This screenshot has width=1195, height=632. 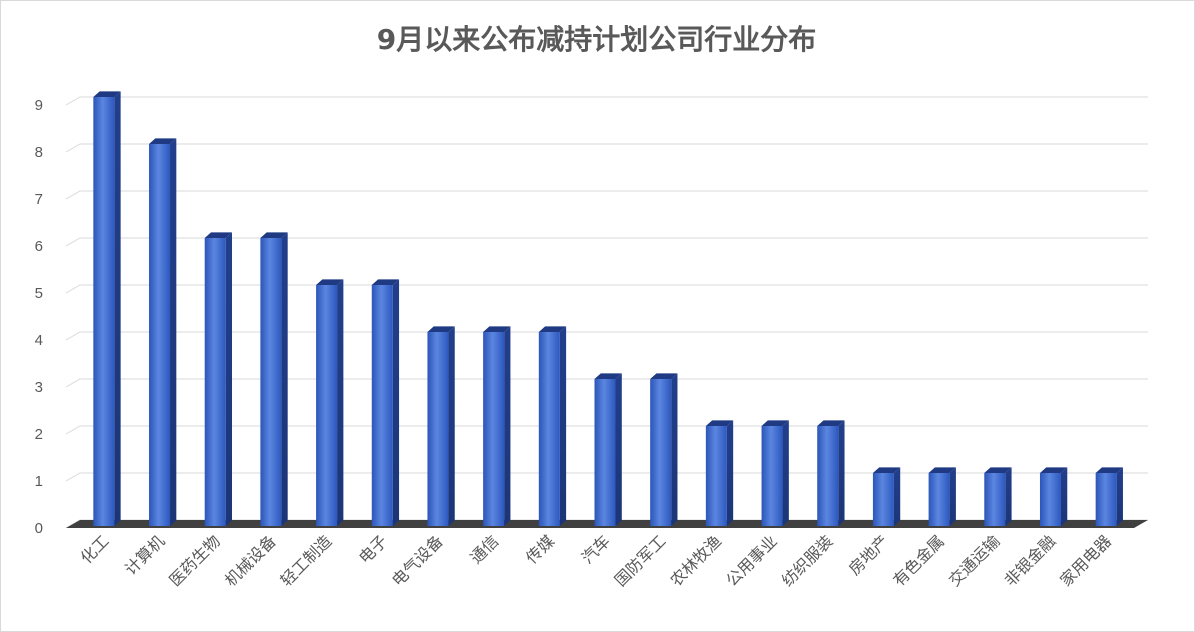 What do you see at coordinates (39, 434) in the screenshot?
I see `y-tick-label: 2` at bounding box center [39, 434].